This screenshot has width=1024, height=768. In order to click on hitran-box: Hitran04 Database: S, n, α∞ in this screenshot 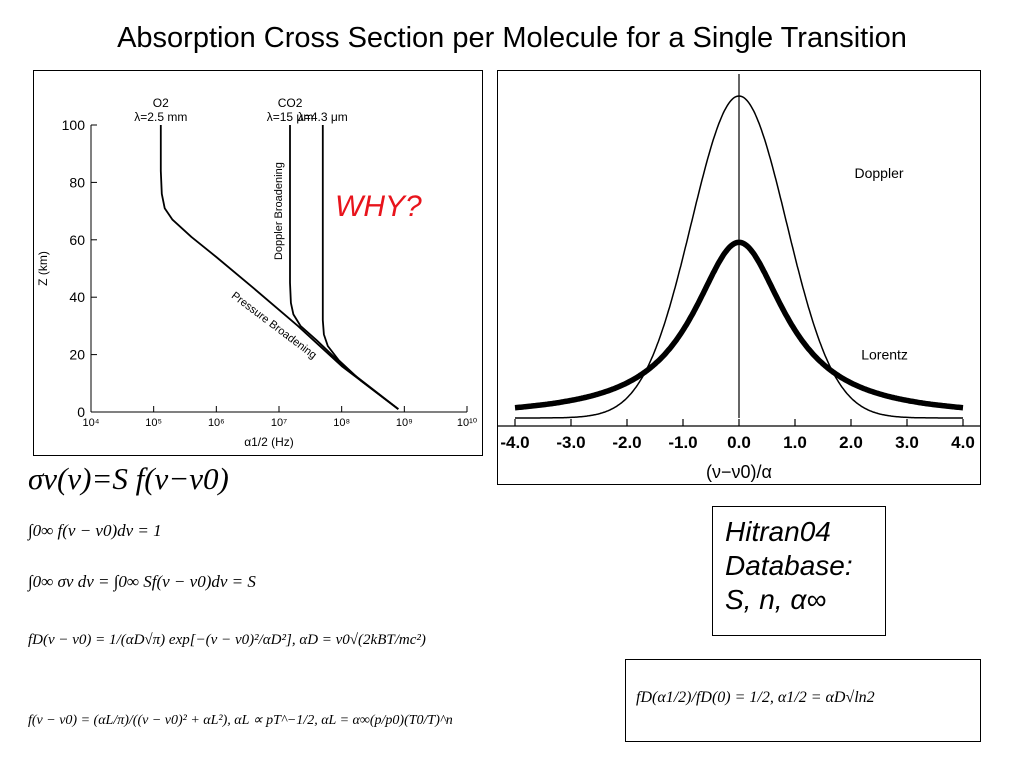, I will do `click(799, 571)`.